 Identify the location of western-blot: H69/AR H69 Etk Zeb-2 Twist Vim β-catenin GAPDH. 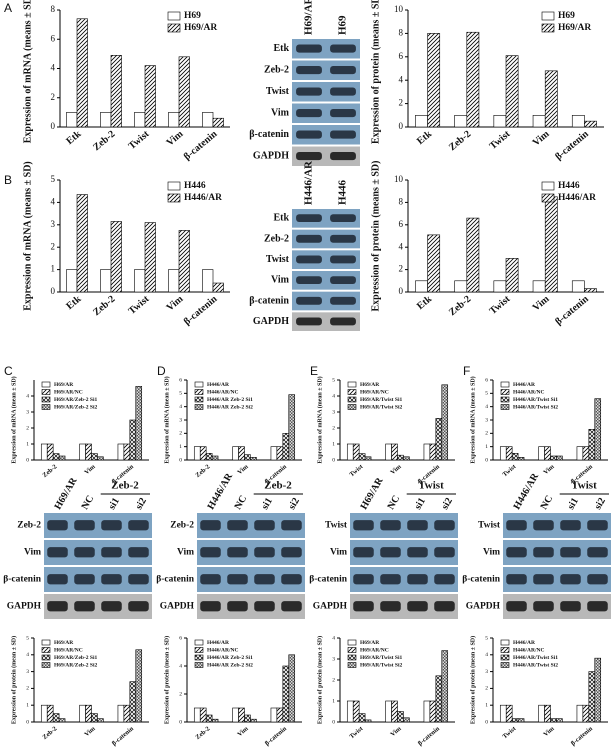
(304, 83).